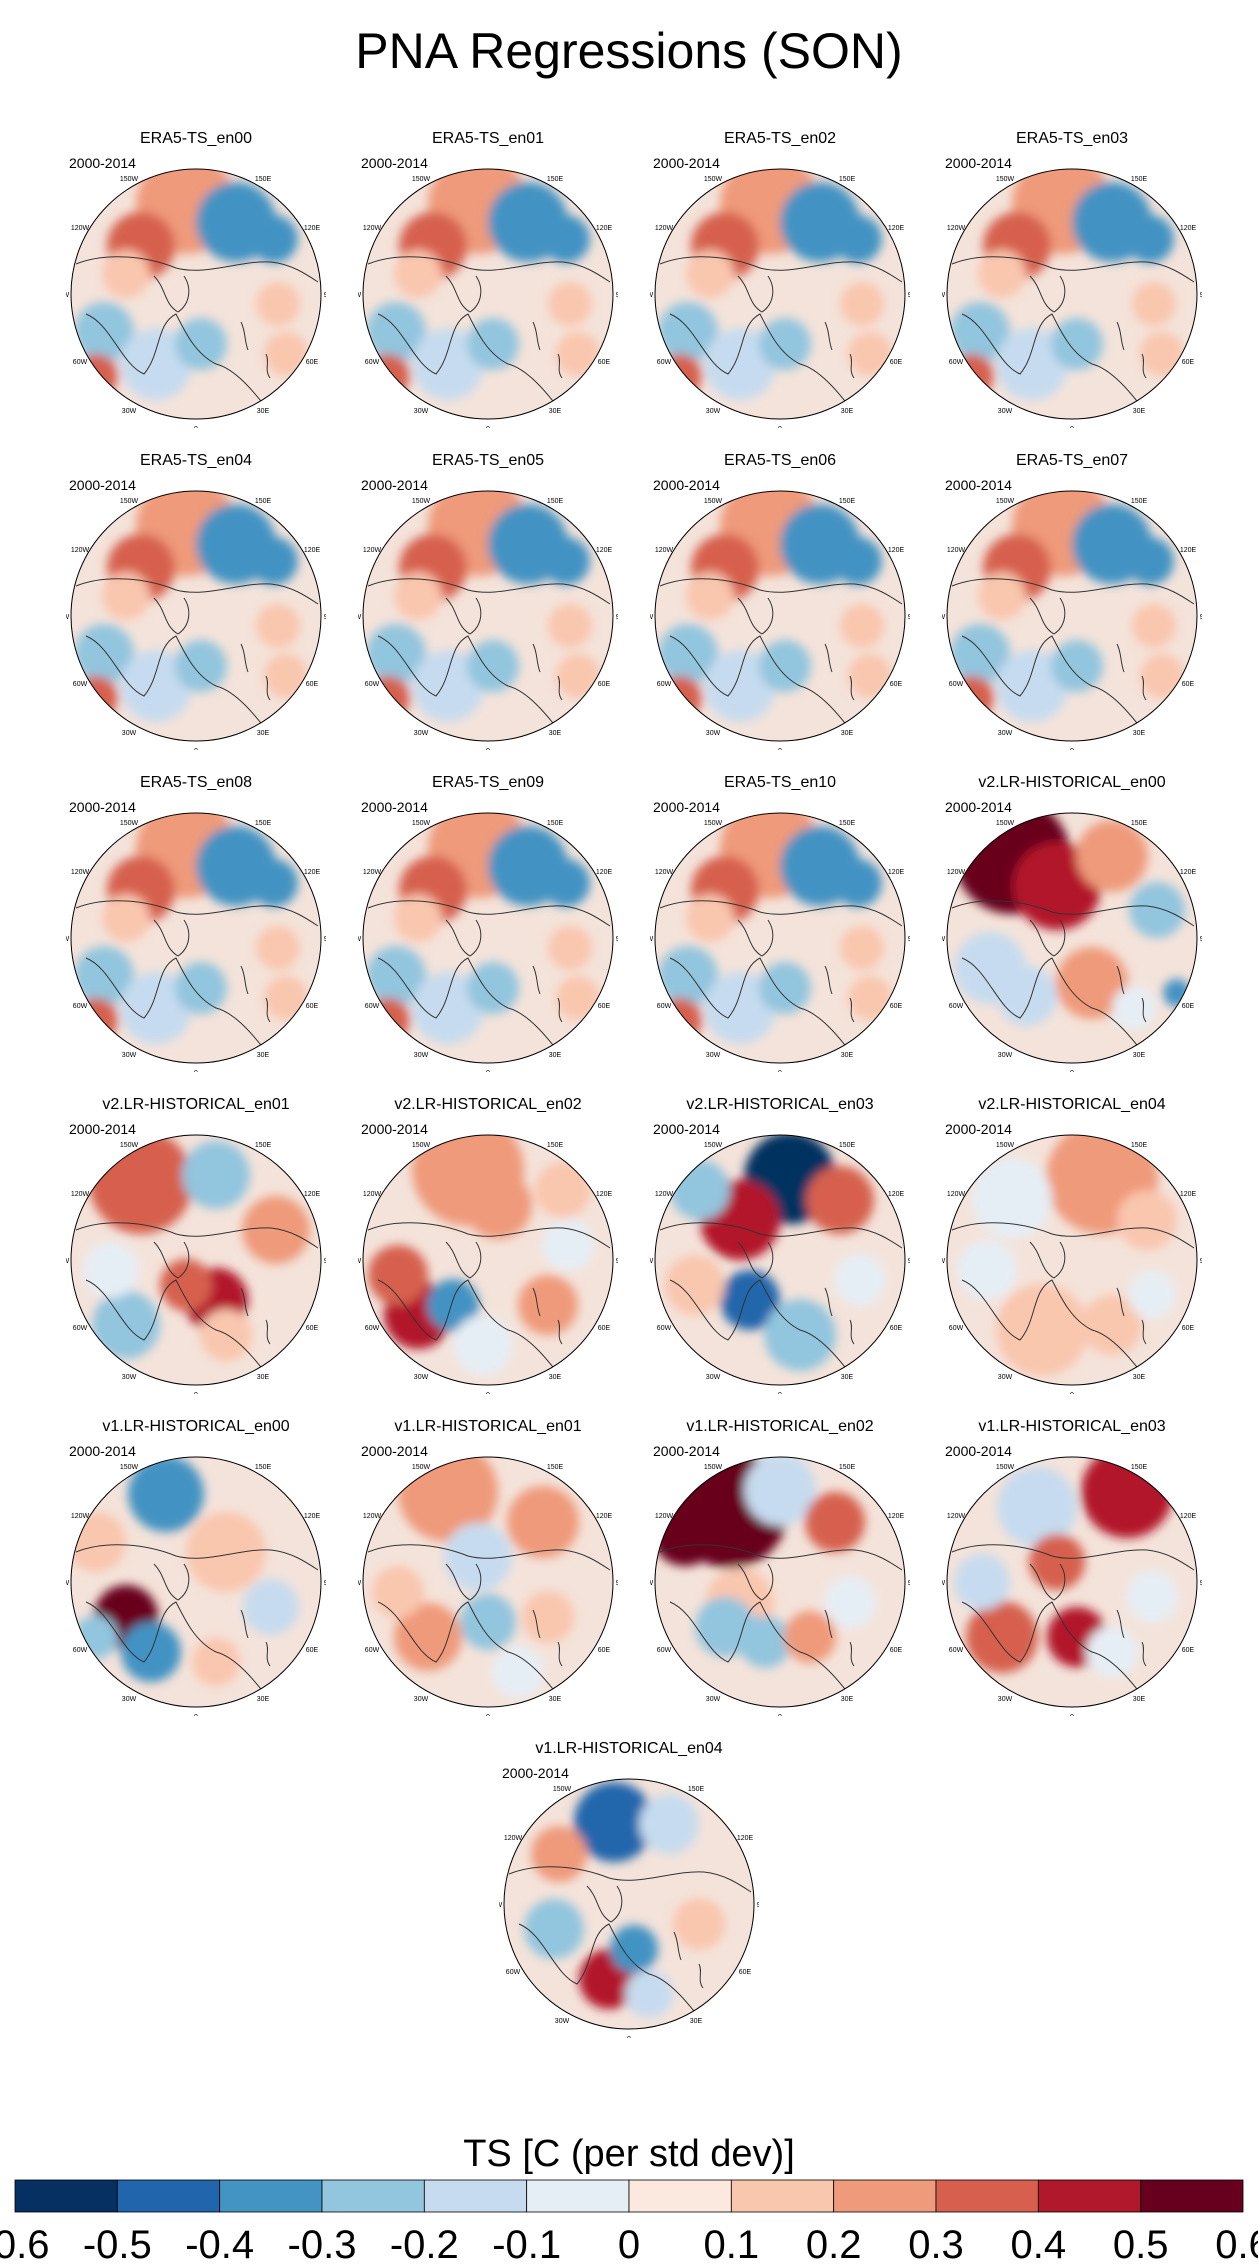  Describe the element at coordinates (629, 2245) in the screenshot. I see `colorbar-tick: 0` at that location.